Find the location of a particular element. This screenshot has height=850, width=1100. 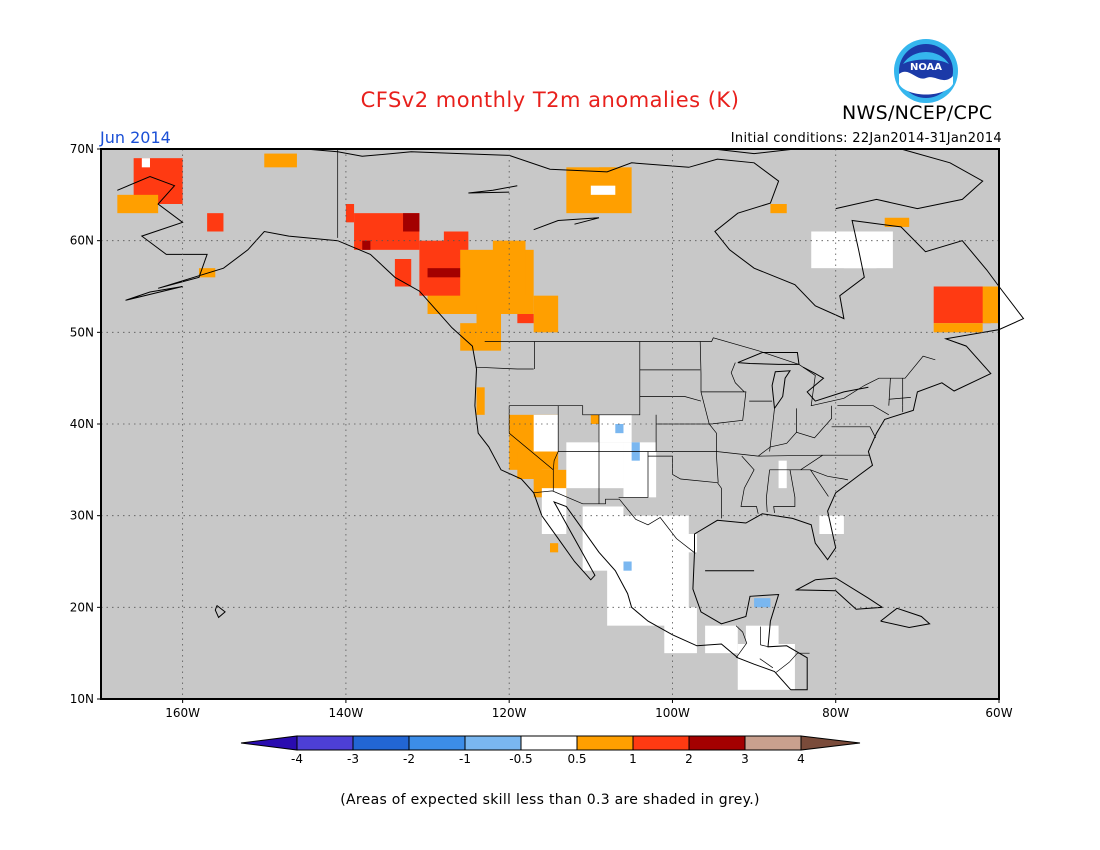

initial-conditions-label: Initial conditions: 22Jan2014-31Jan2014 is located at coordinates (866, 138).